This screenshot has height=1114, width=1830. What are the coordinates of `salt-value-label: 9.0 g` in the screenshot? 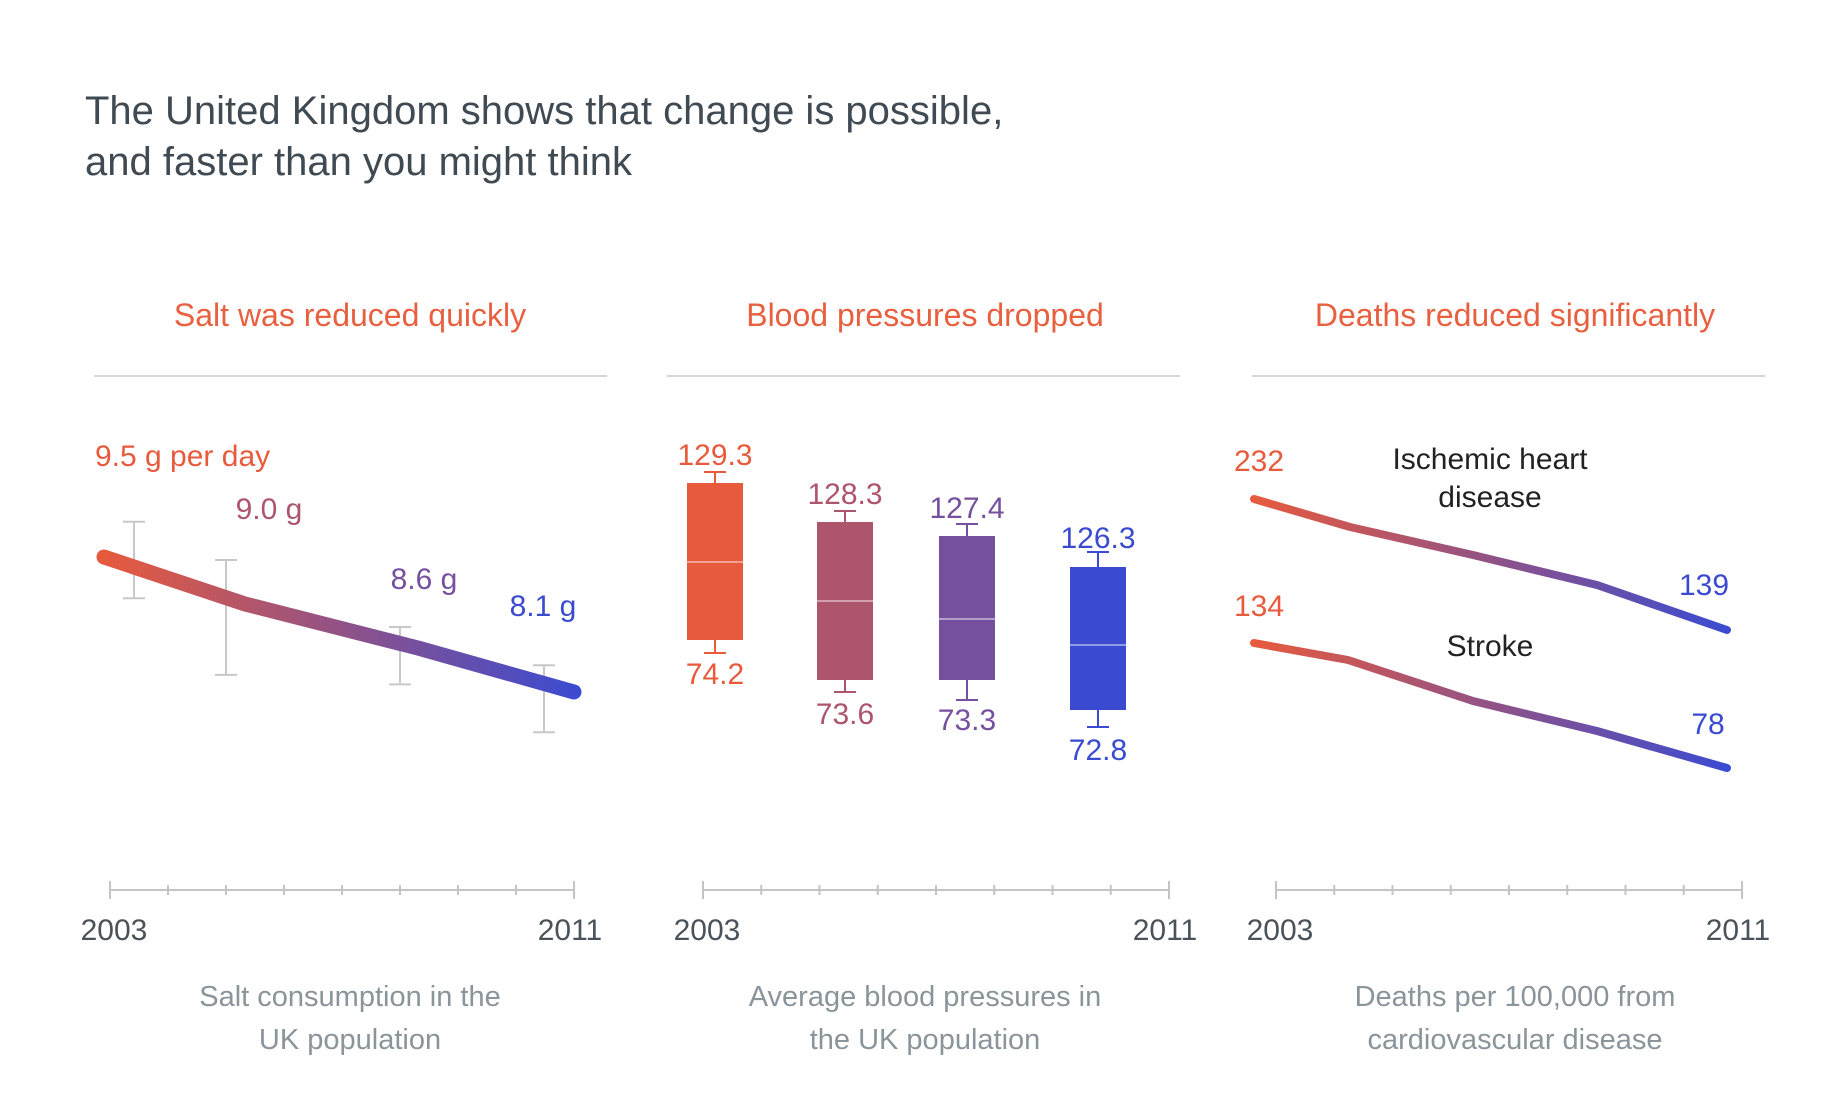 It's located at (269, 509).